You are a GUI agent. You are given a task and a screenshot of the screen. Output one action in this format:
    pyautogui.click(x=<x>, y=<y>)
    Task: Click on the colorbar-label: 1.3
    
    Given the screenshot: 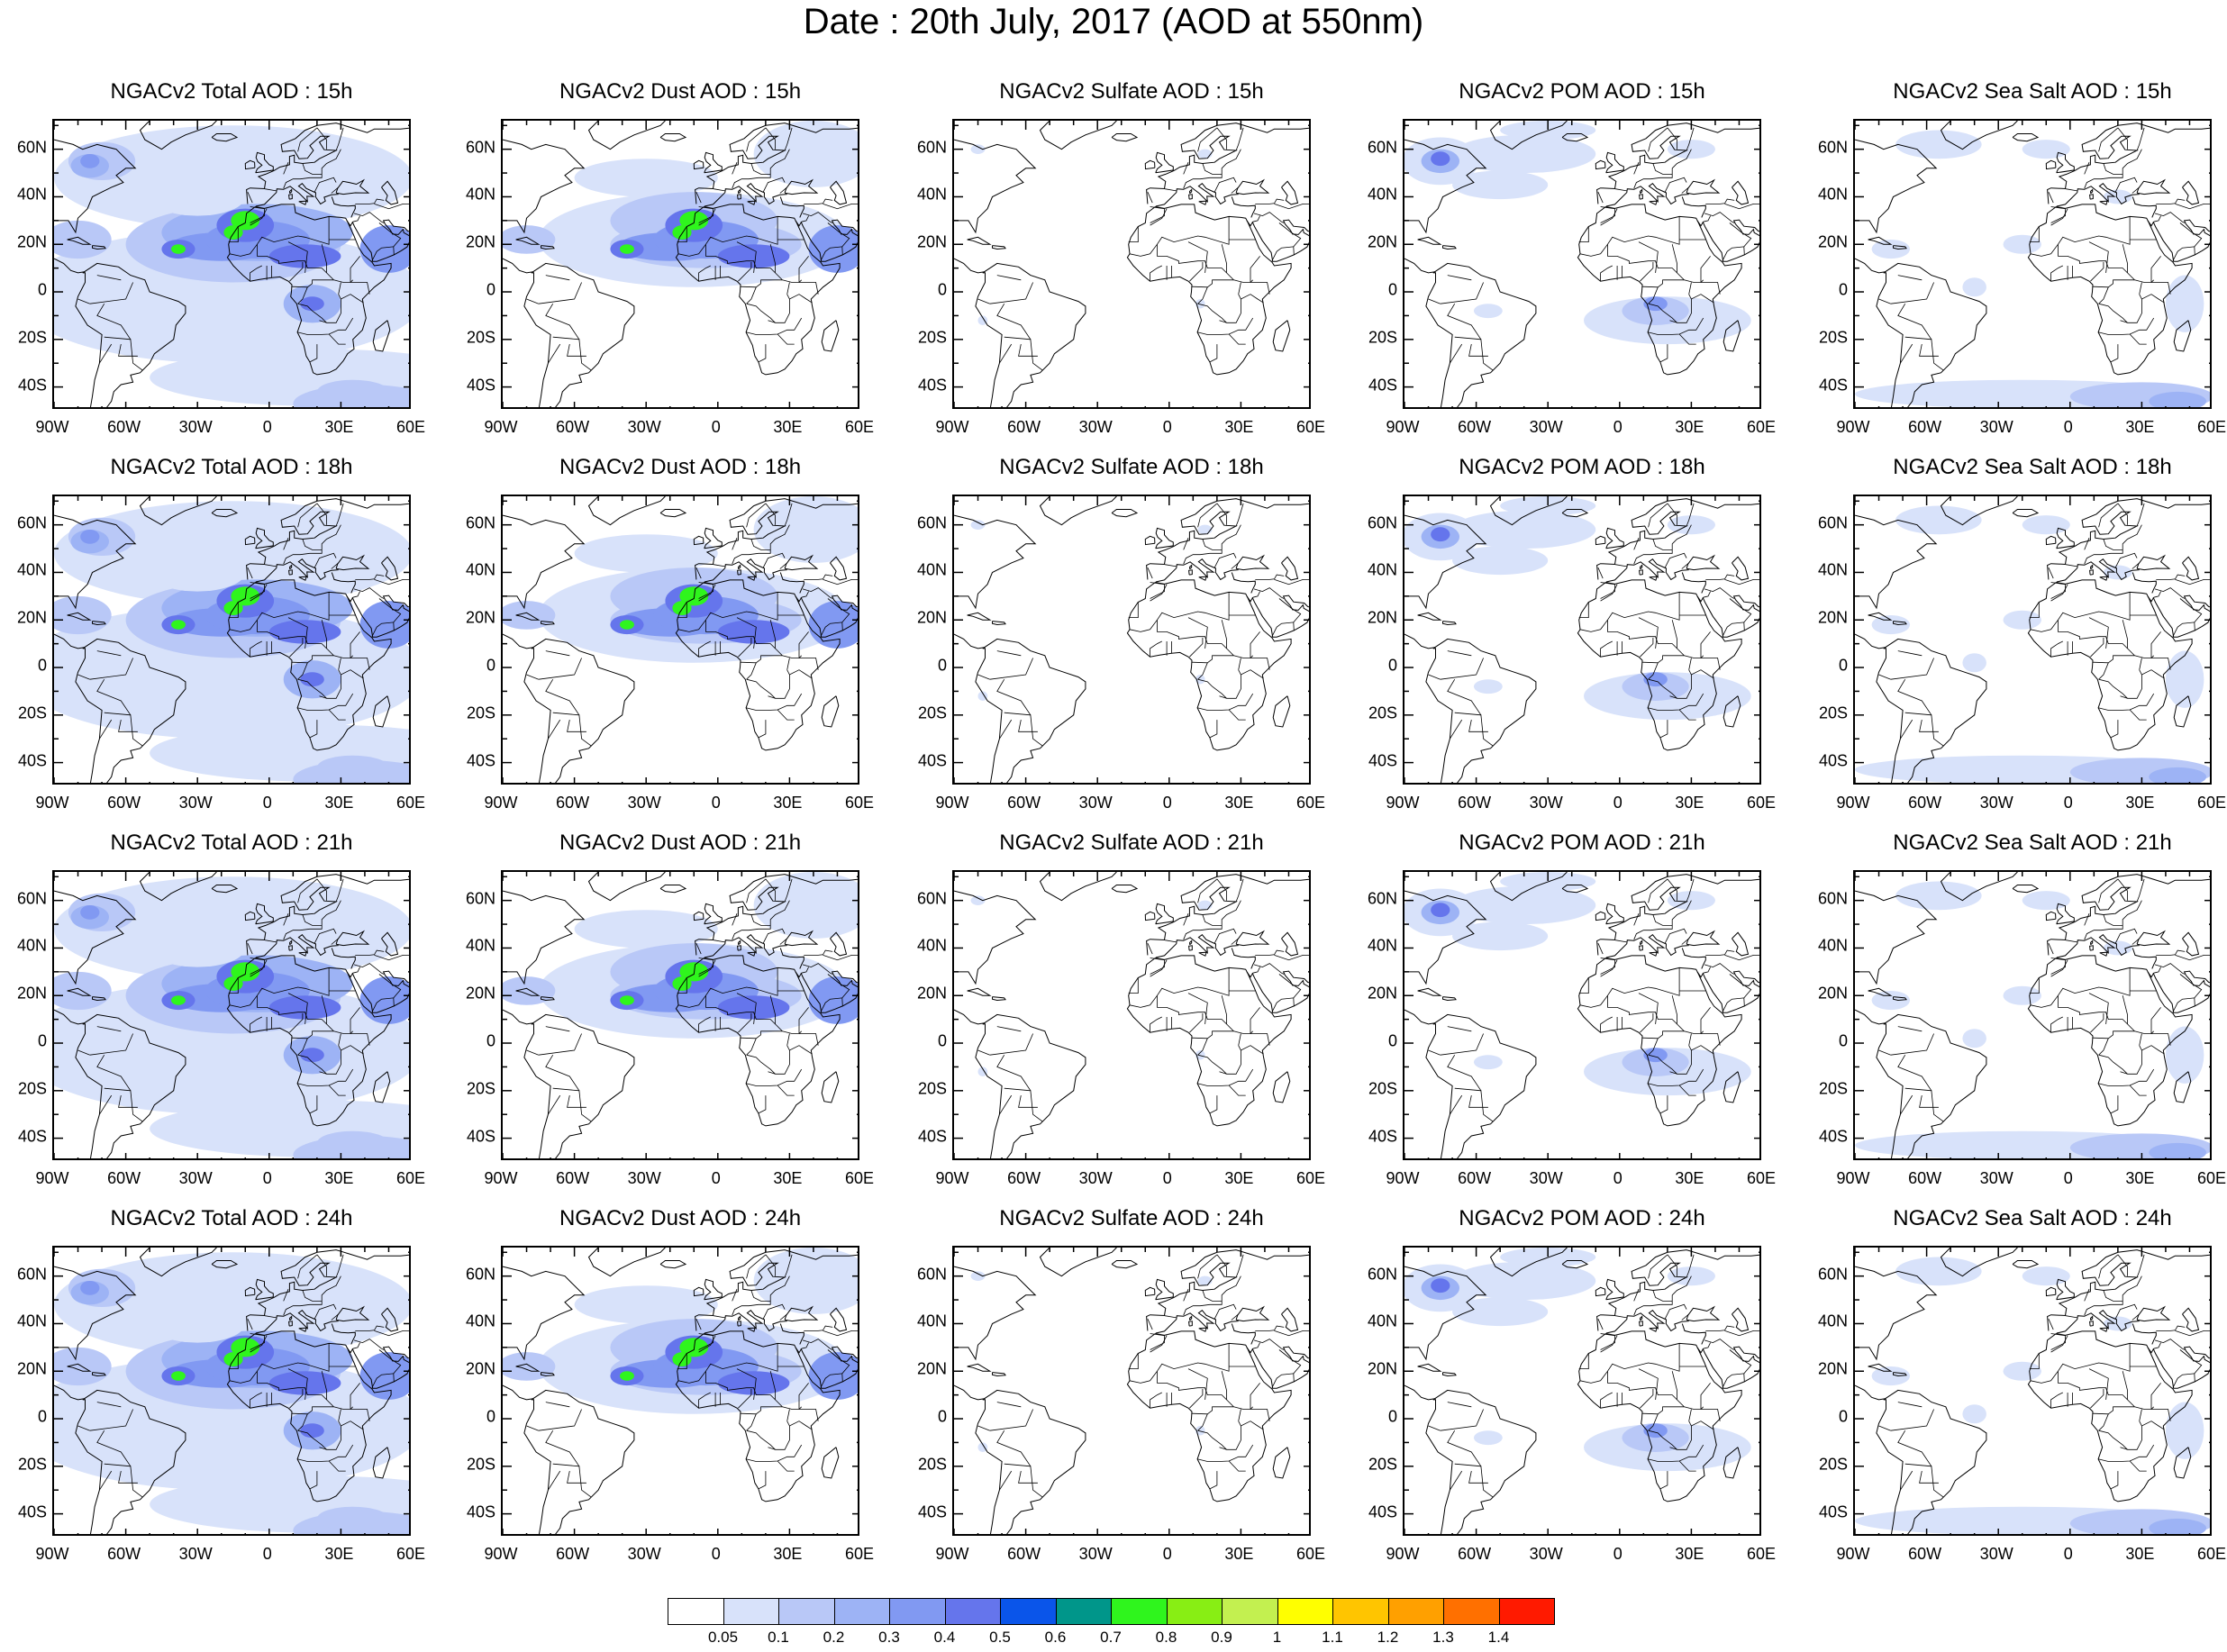 What is the action you would take?
    pyautogui.click(x=1443, y=1637)
    